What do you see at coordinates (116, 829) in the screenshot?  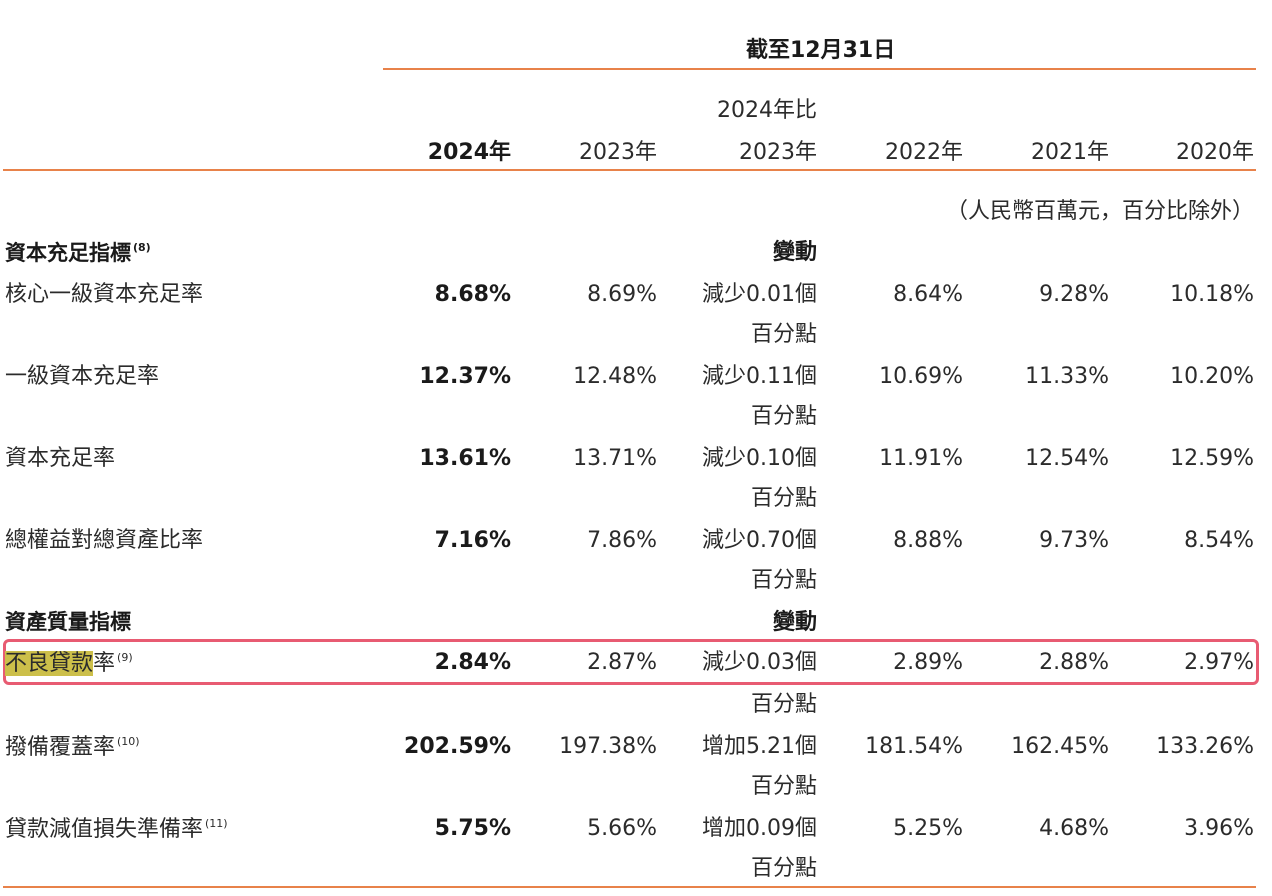 I see `row-label: 貸款減值損失準備率 (11)` at bounding box center [116, 829].